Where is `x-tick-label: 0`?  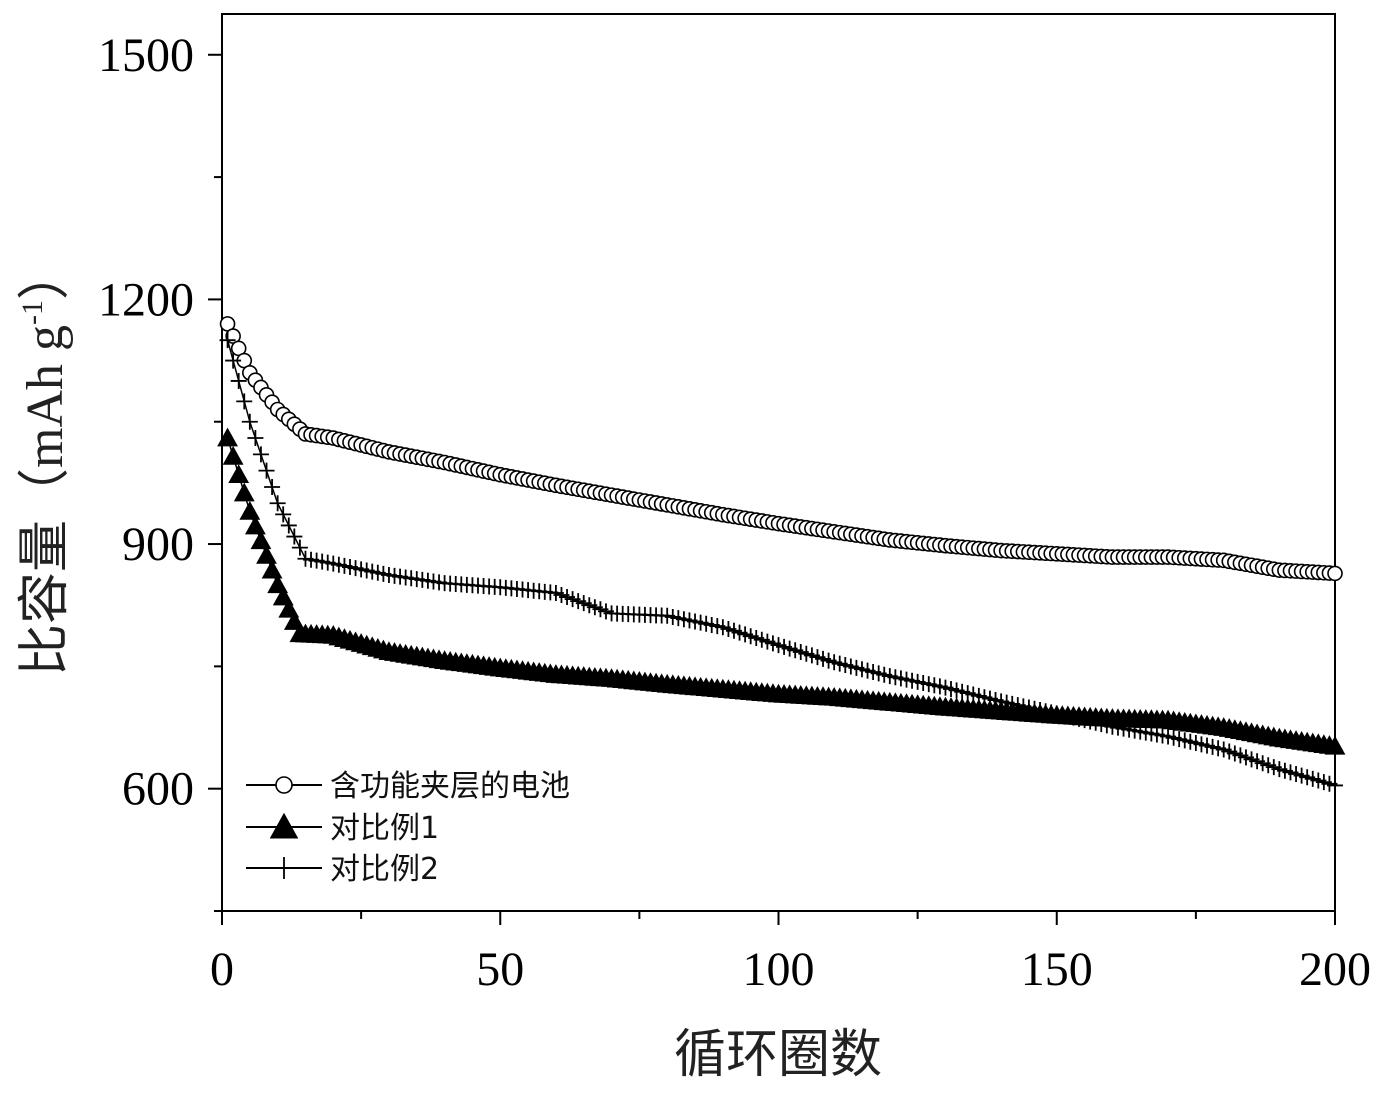 x-tick-label: 0 is located at coordinates (222, 969).